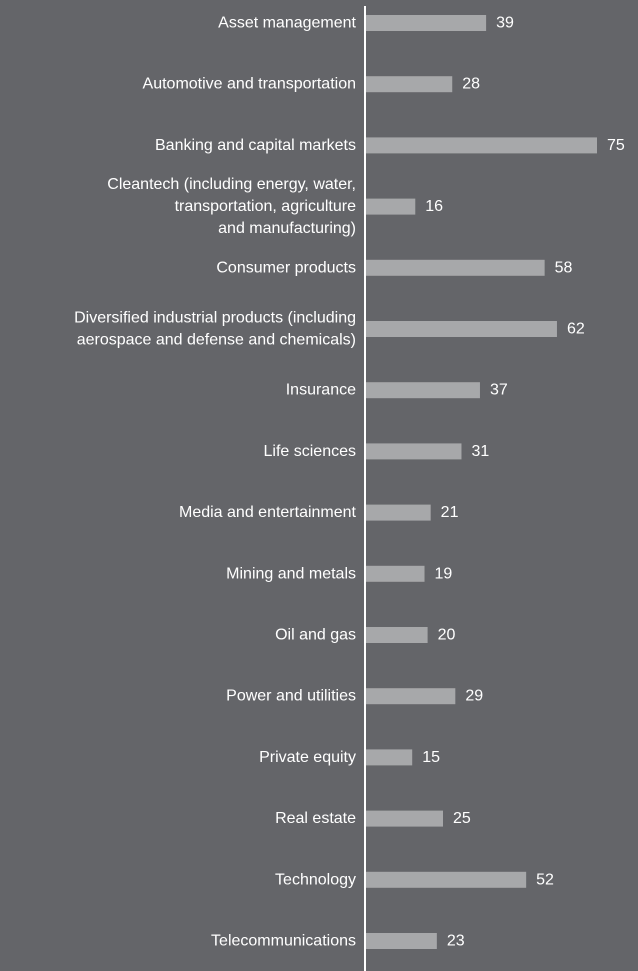 Image resolution: width=638 pixels, height=971 pixels. I want to click on category-label: Technology, so click(315, 879).